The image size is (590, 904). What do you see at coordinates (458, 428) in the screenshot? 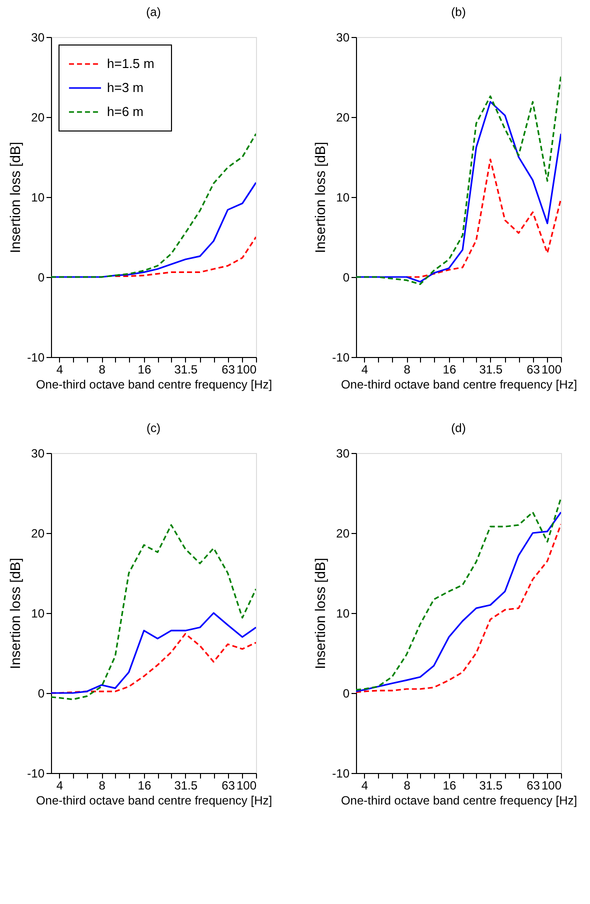
I see `chart-title: (d)` at bounding box center [458, 428].